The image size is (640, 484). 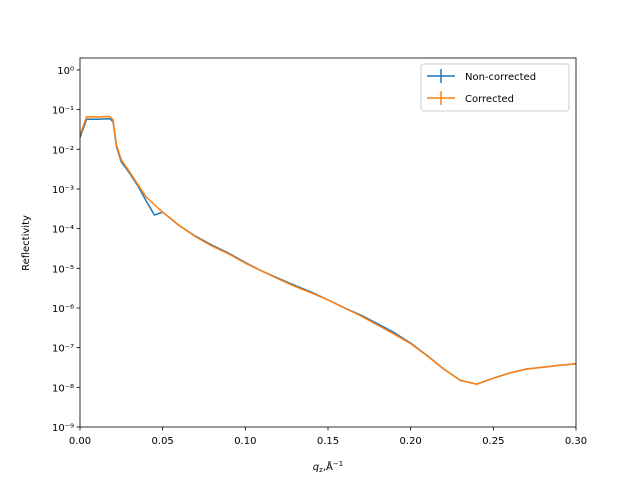 What do you see at coordinates (80, 441) in the screenshot?
I see `x-tick-label: 0.00` at bounding box center [80, 441].